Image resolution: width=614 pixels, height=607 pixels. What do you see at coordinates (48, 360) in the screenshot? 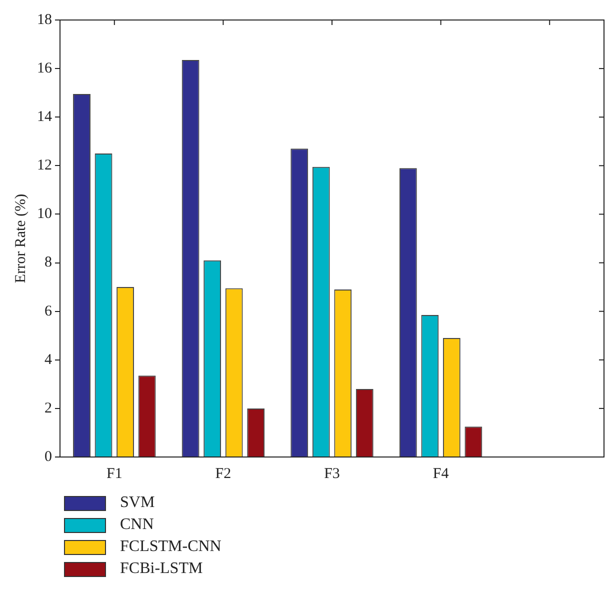
I see `y-tick-label: 4` at bounding box center [48, 360].